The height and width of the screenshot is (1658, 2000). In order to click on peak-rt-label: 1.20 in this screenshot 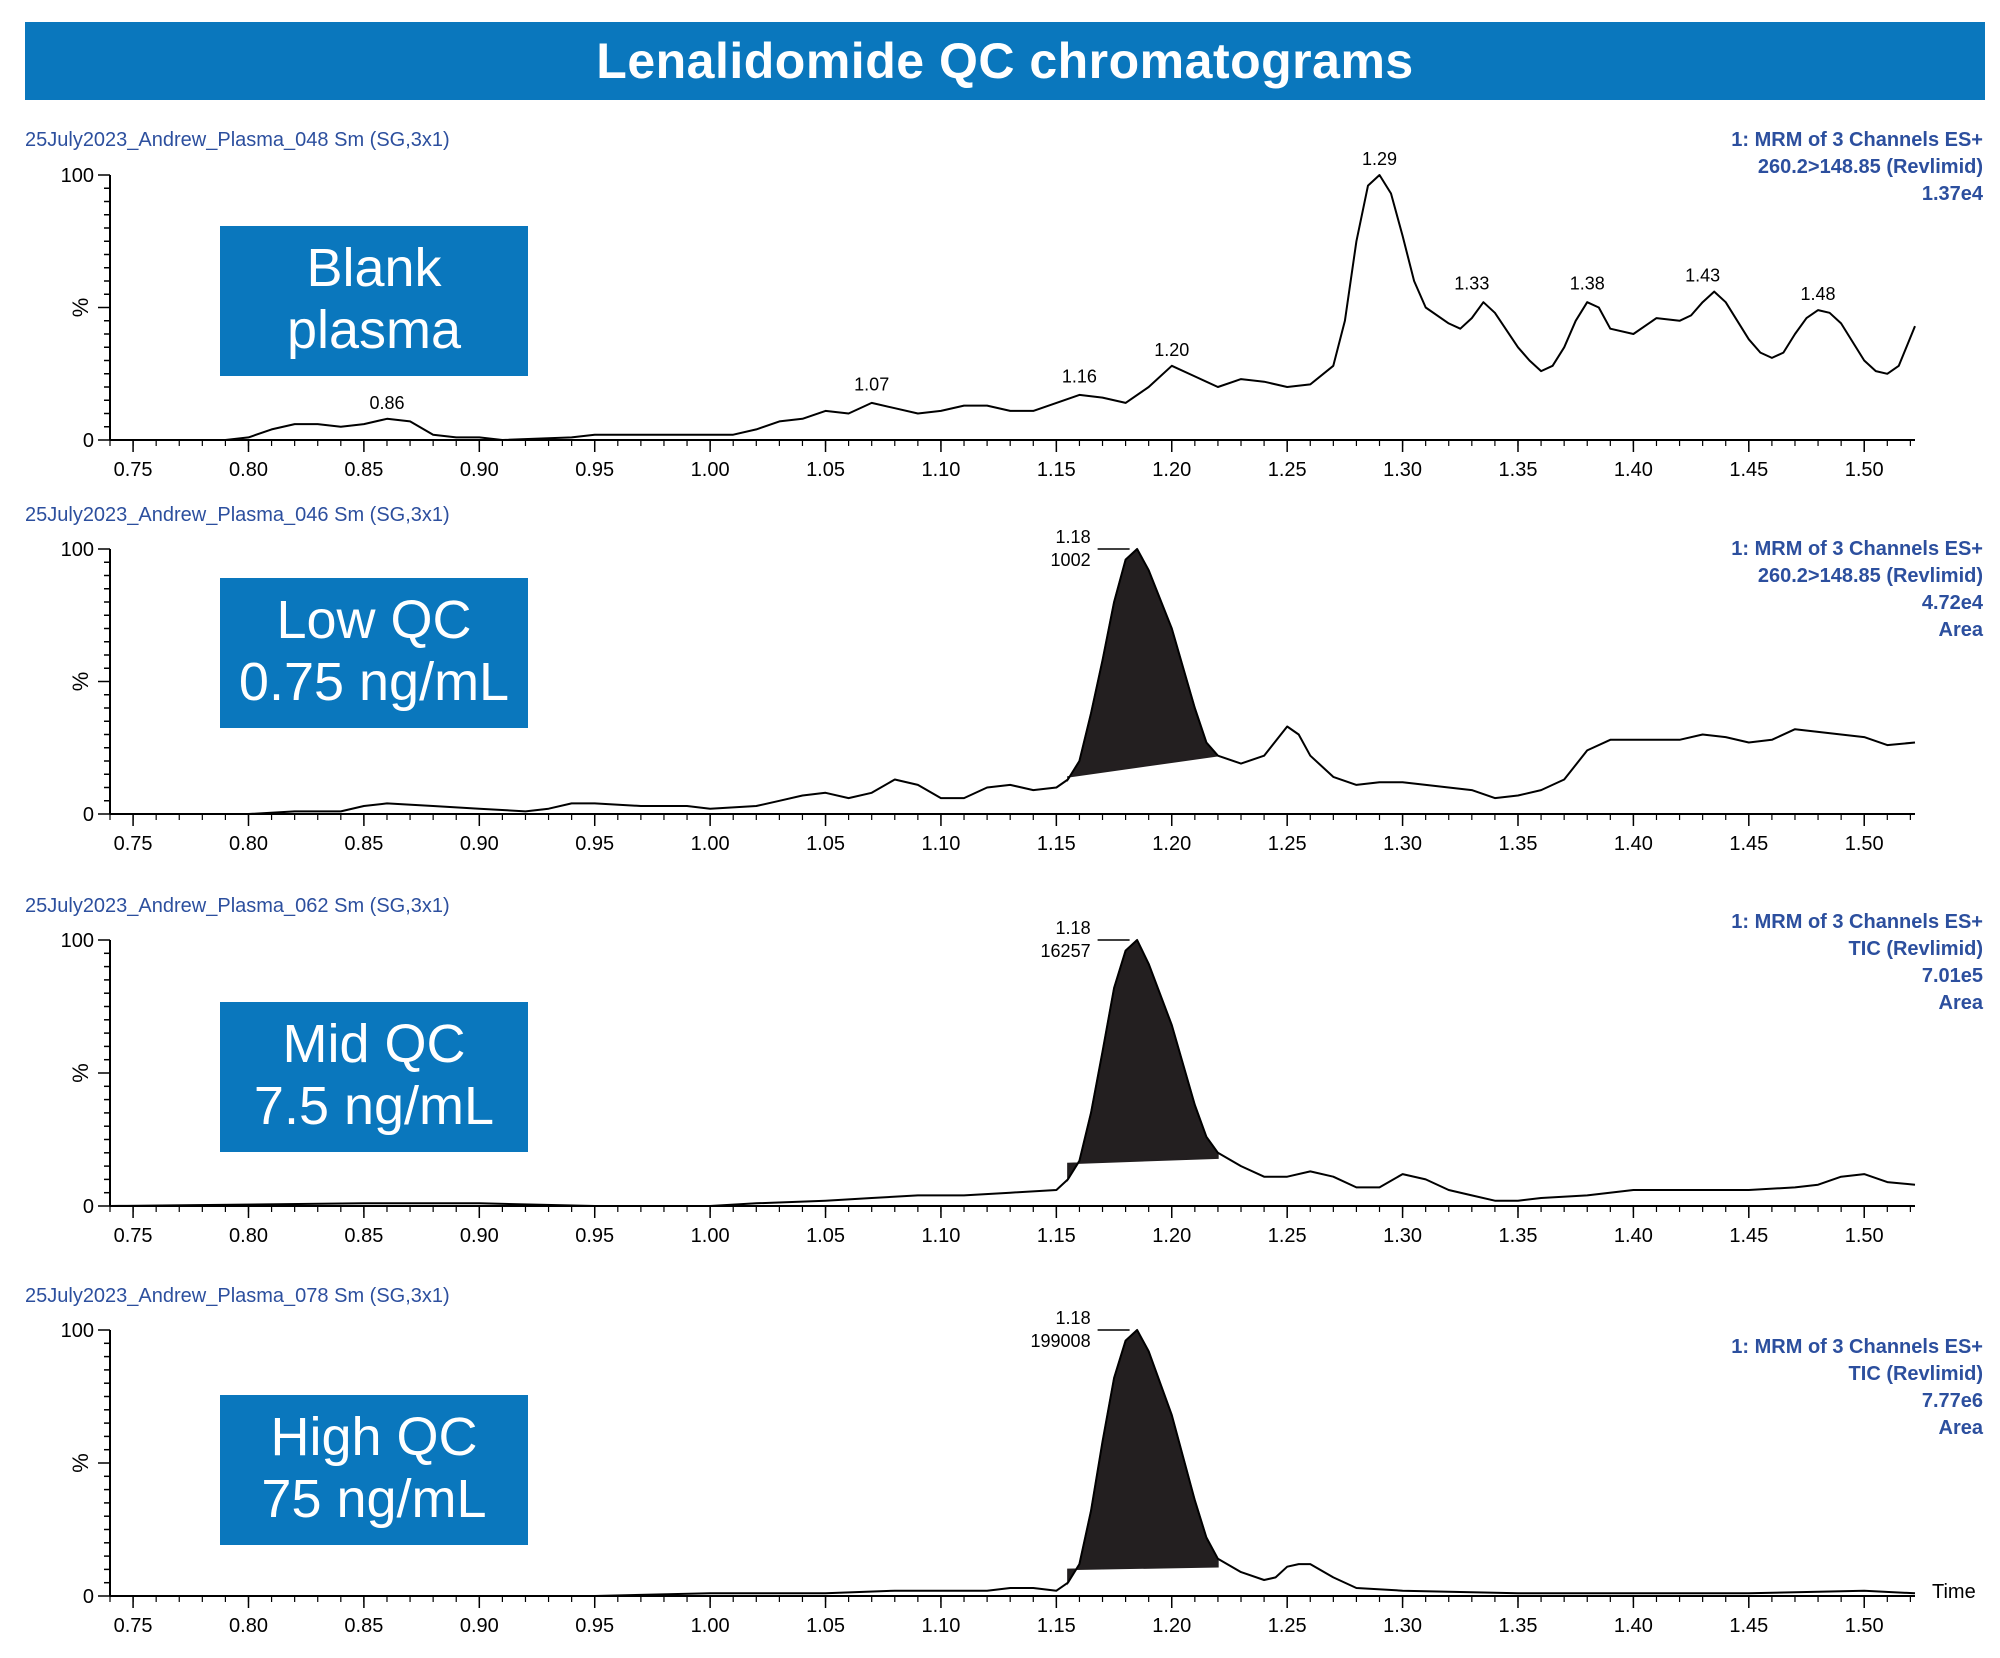, I will do `click(1171, 350)`.